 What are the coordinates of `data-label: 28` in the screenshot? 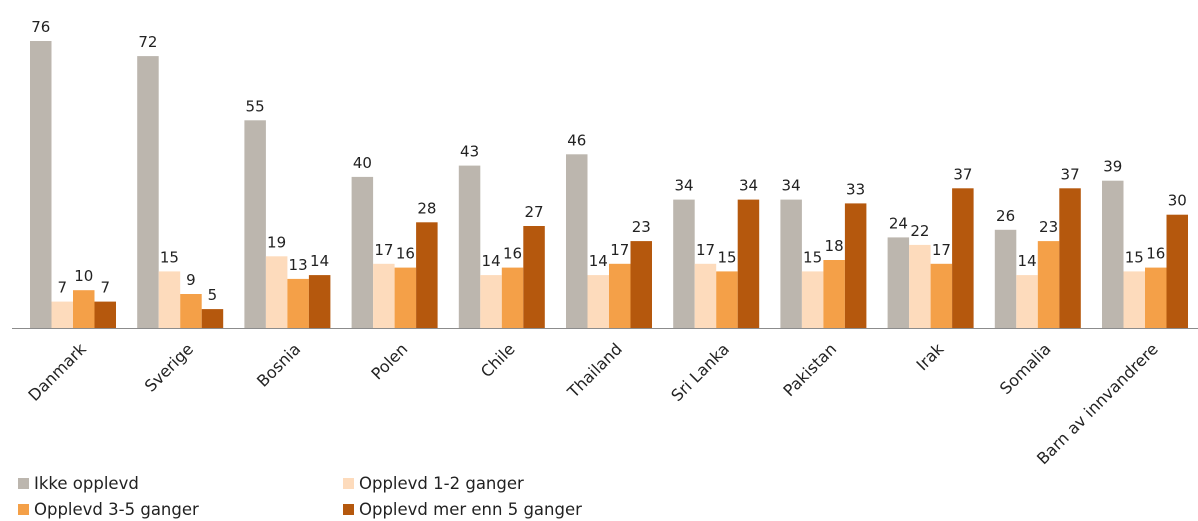 It's located at (426, 208).